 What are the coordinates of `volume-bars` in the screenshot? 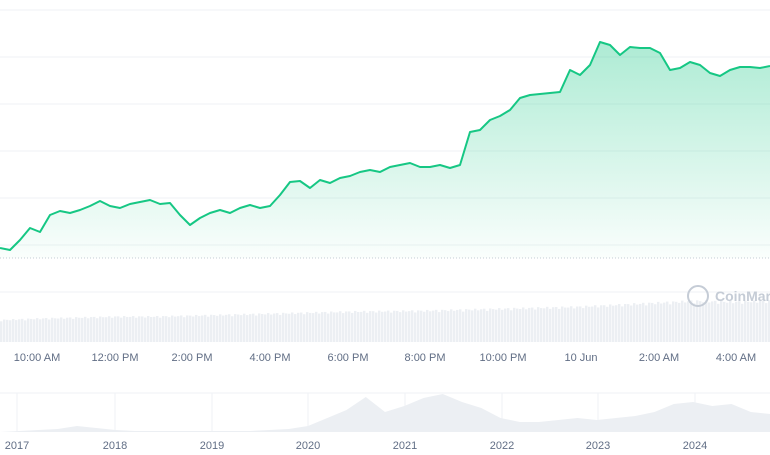 It's located at (385, 321).